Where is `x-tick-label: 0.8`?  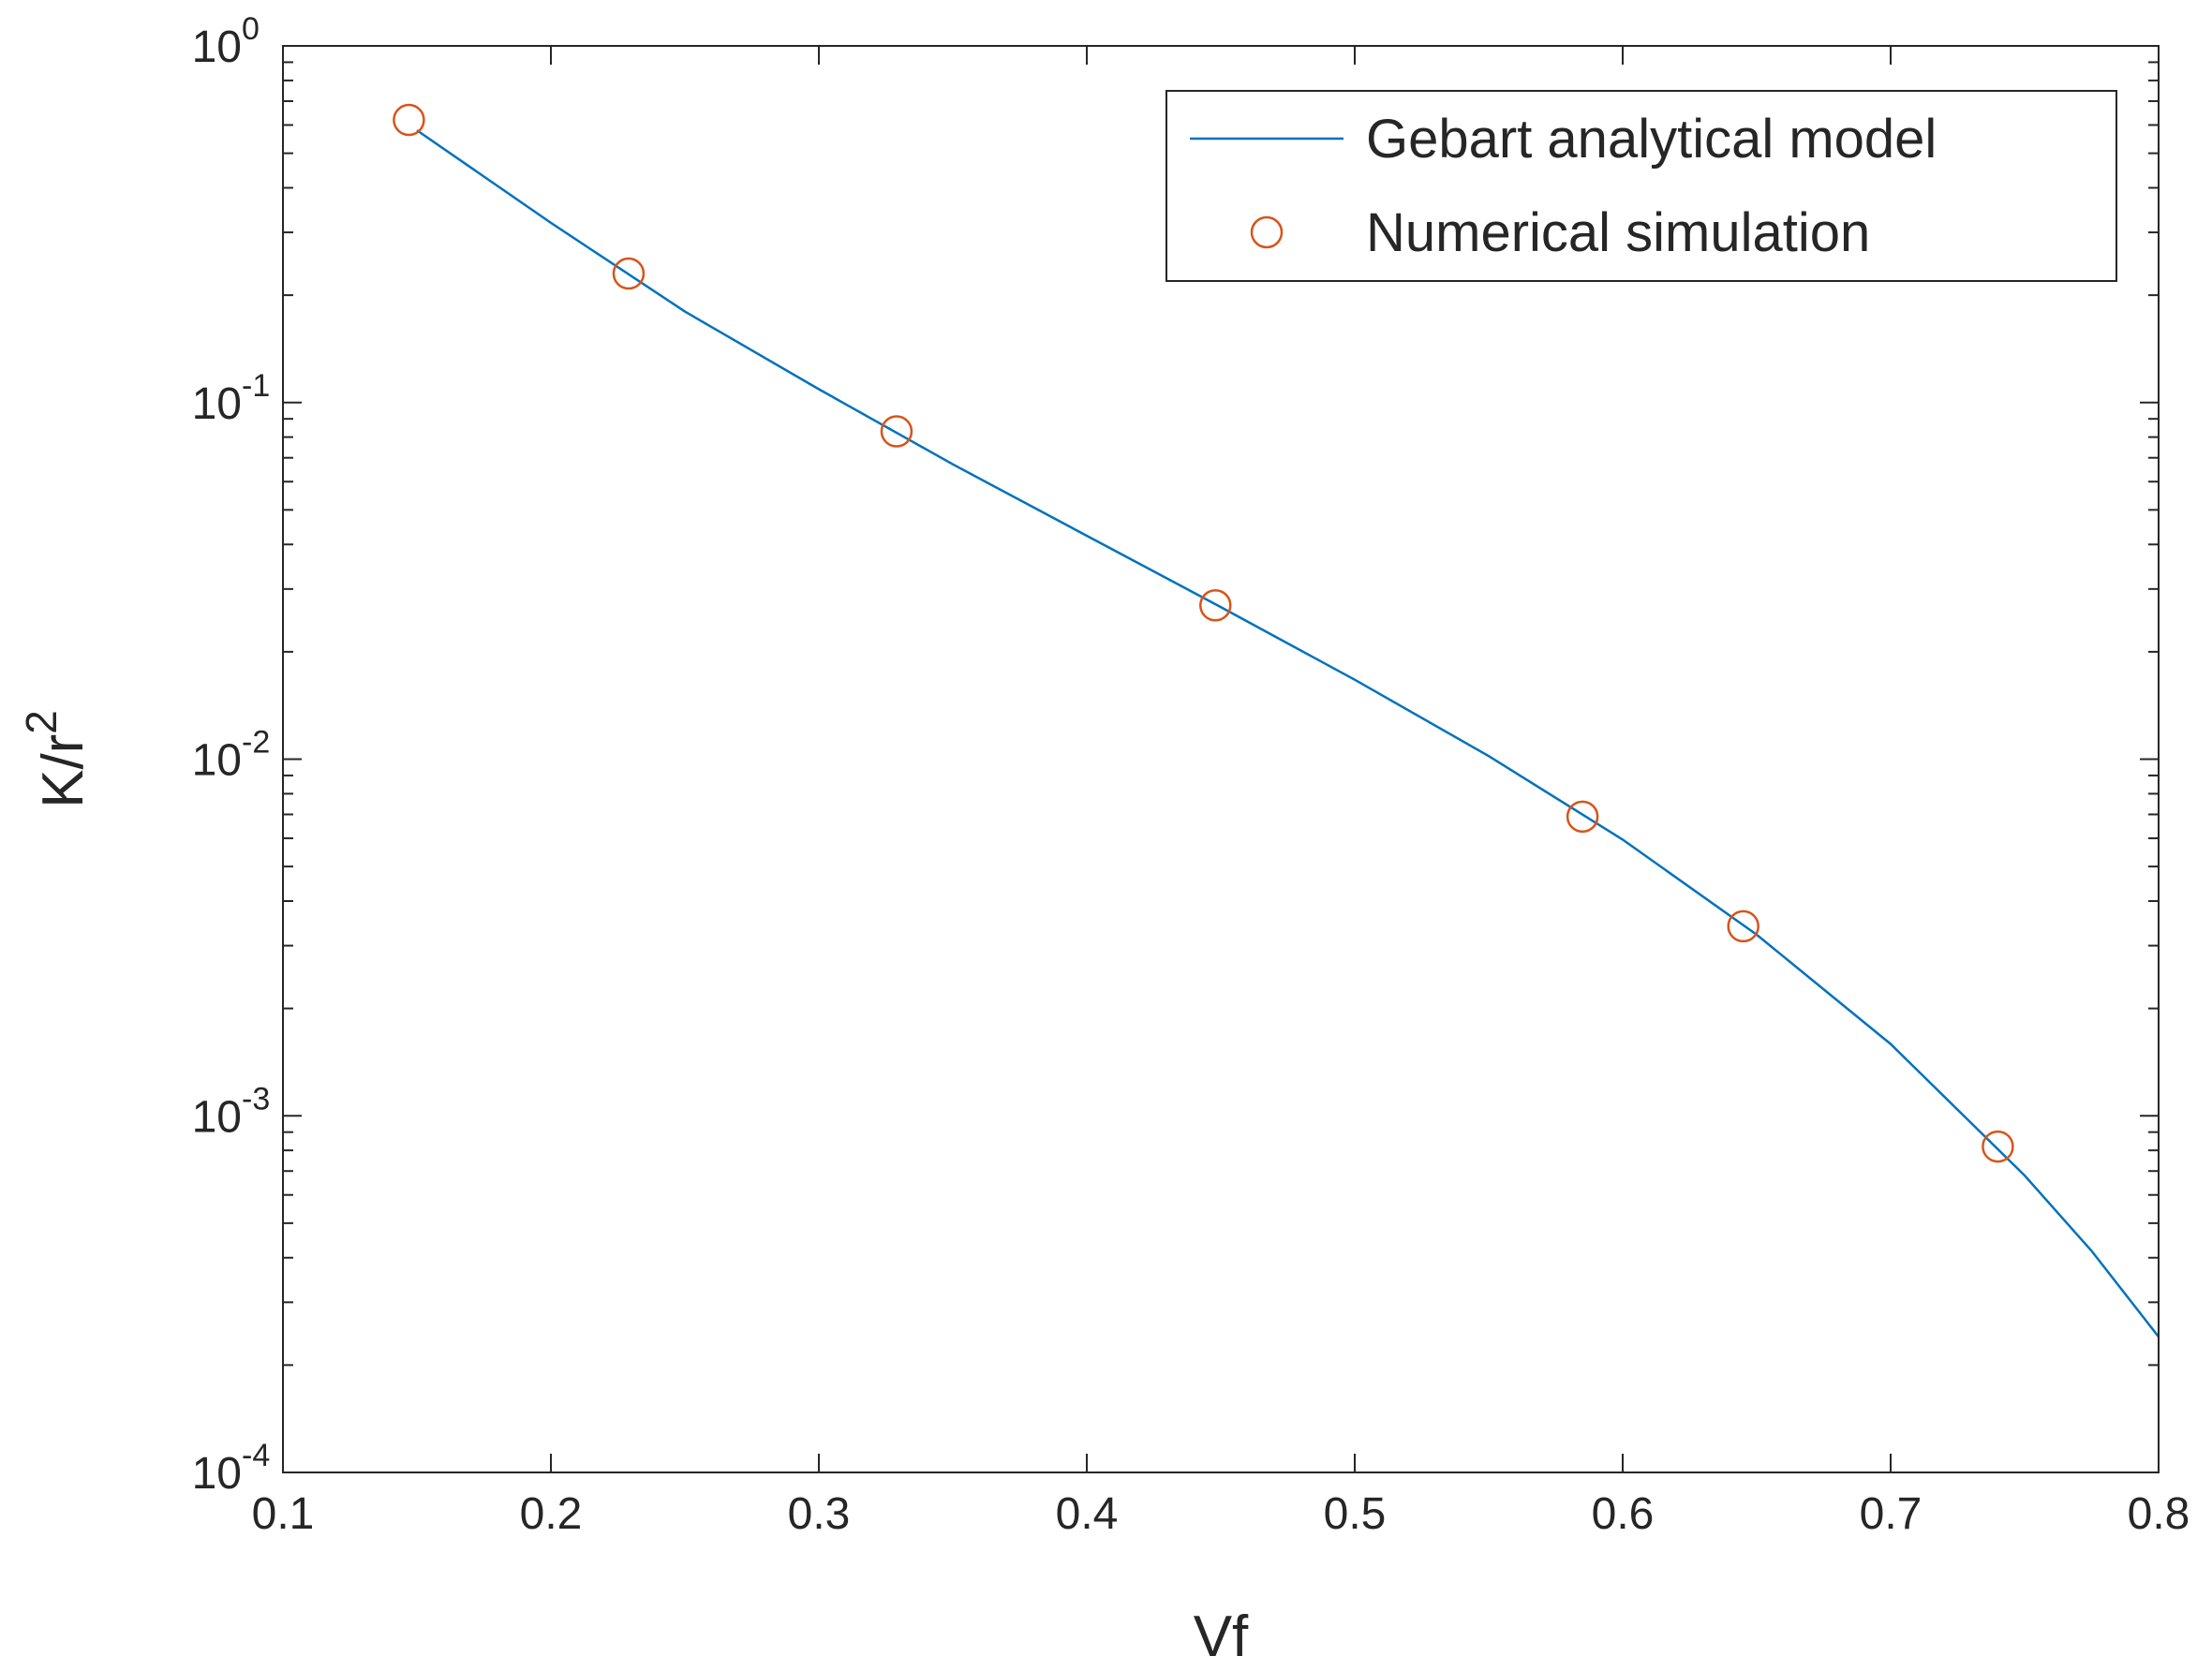
x-tick-label: 0.8 is located at coordinates (2159, 1514).